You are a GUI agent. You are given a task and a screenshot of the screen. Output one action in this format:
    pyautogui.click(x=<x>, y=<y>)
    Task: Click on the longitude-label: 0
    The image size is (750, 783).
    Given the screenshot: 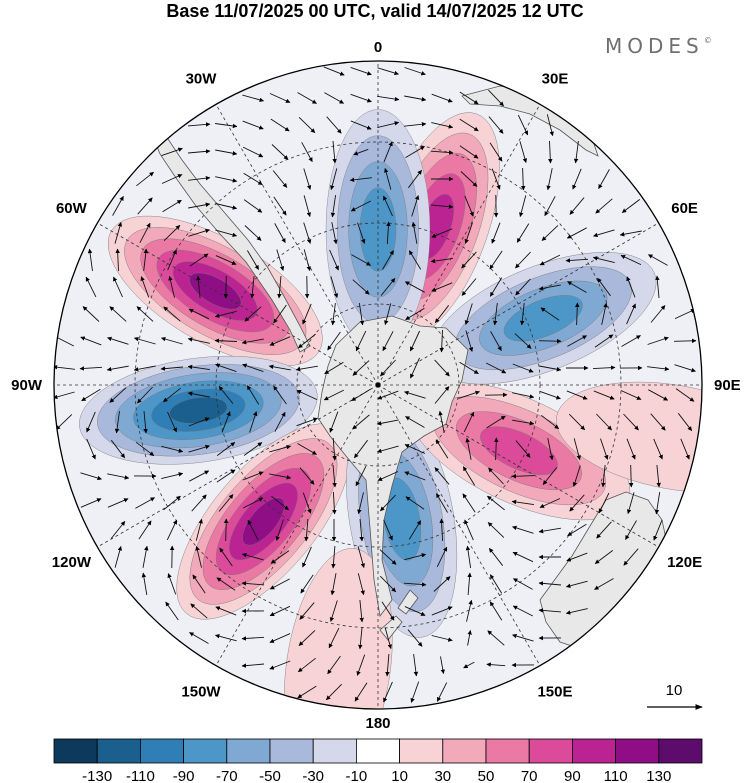 What is the action you would take?
    pyautogui.click(x=378, y=47)
    